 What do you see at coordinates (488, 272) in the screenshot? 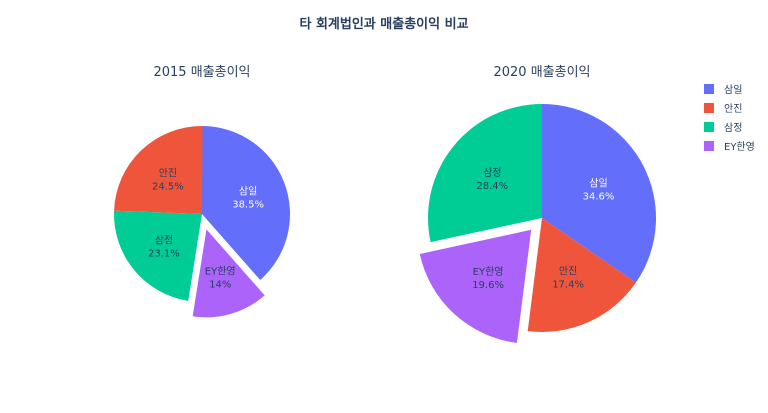
I see `pie-1-slice-2-name: EY한영` at bounding box center [488, 272].